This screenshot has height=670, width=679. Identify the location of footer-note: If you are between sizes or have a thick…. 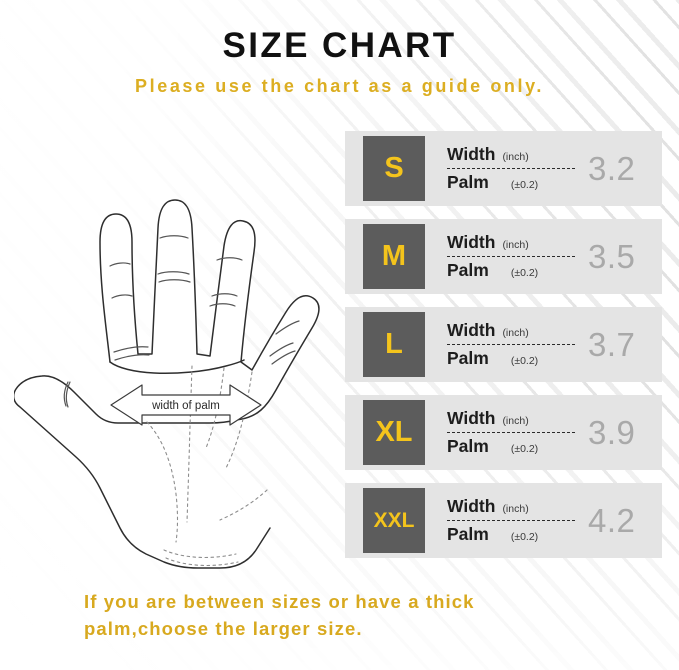
(279, 615).